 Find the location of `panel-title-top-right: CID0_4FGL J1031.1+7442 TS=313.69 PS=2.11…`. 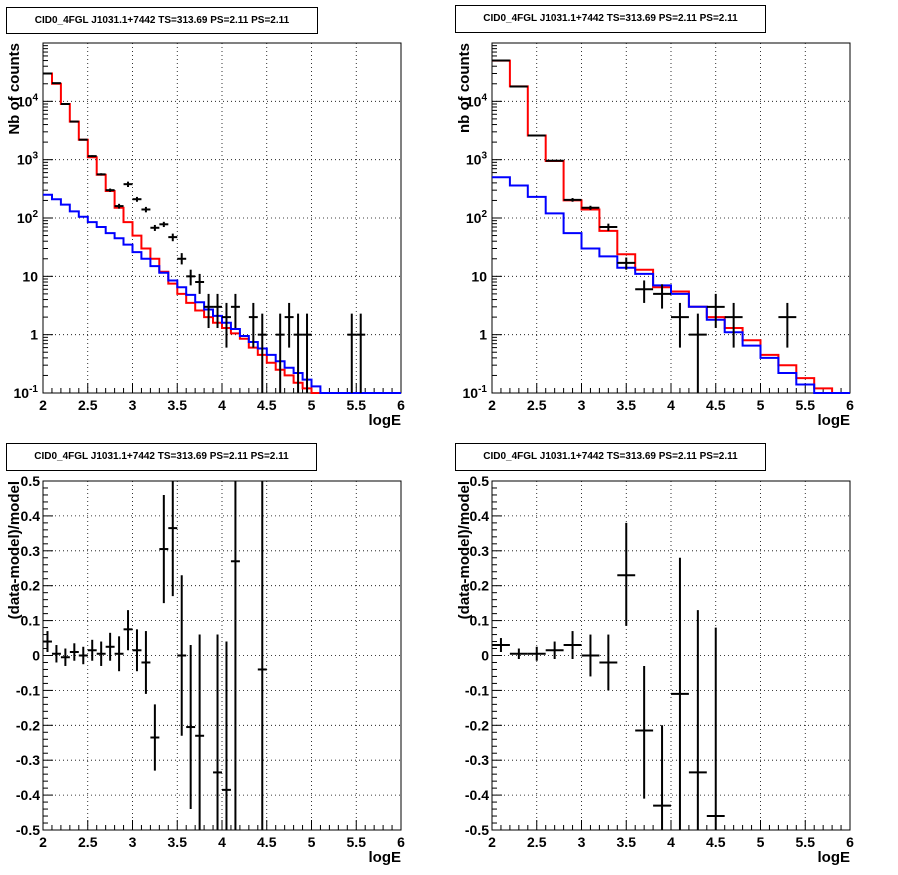

panel-title-top-right: CID0_4FGL J1031.1+7442 TS=313.69 PS=2.11… is located at coordinates (610, 19).